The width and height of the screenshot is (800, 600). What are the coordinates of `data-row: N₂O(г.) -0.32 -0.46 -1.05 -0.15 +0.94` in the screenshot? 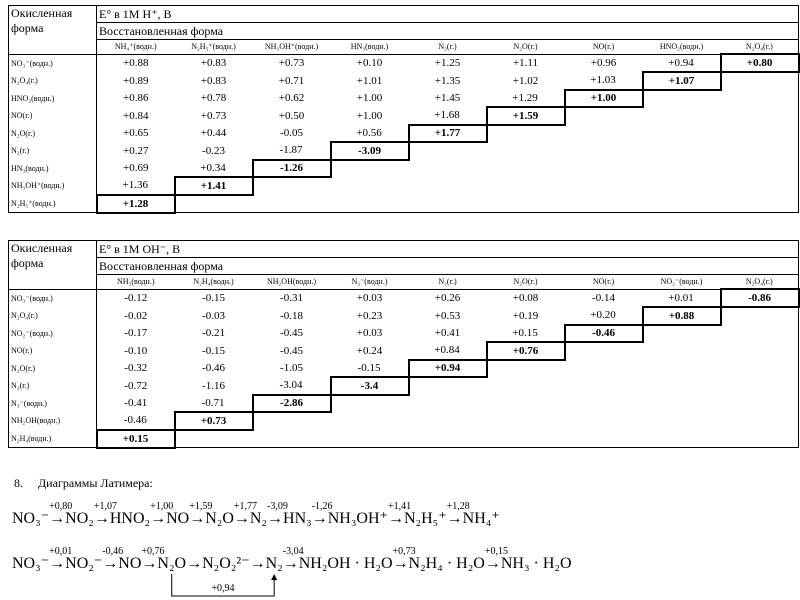 It's located at (403, 368).